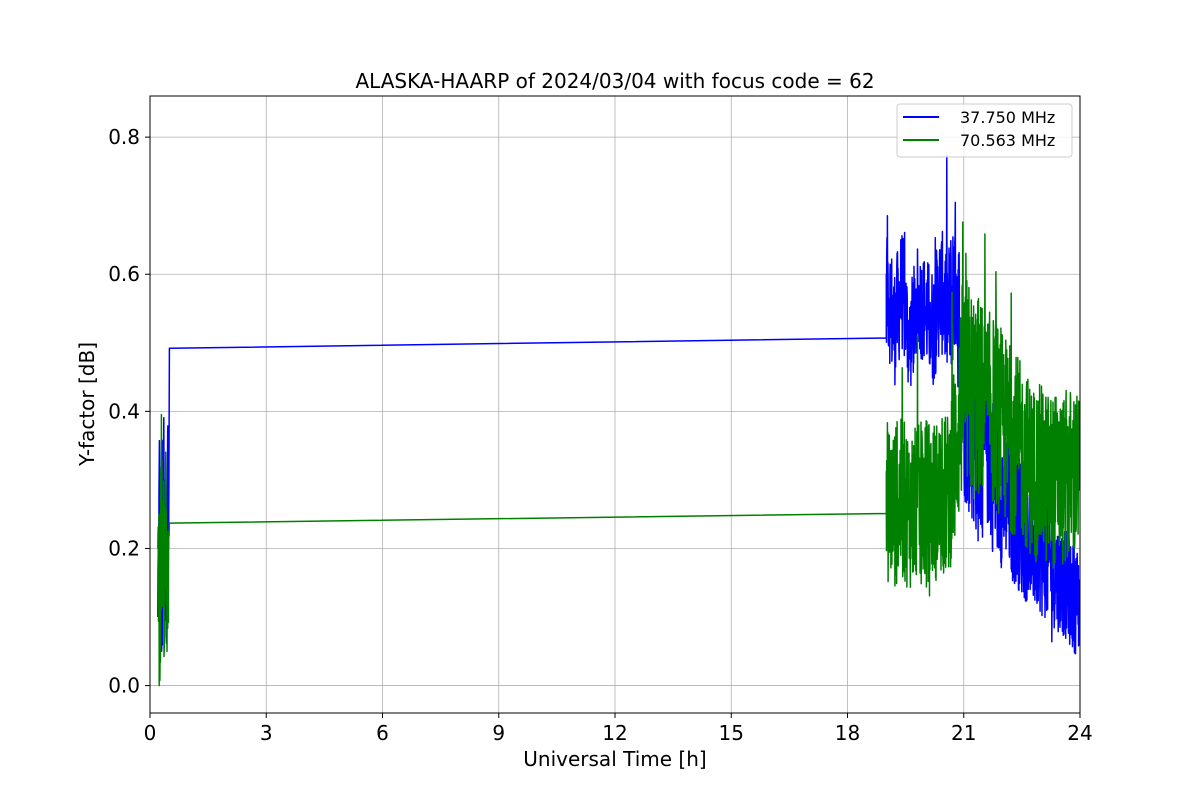 This screenshot has width=1200, height=800. Describe the element at coordinates (847, 733) in the screenshot. I see `x-tick-label: 18` at that location.